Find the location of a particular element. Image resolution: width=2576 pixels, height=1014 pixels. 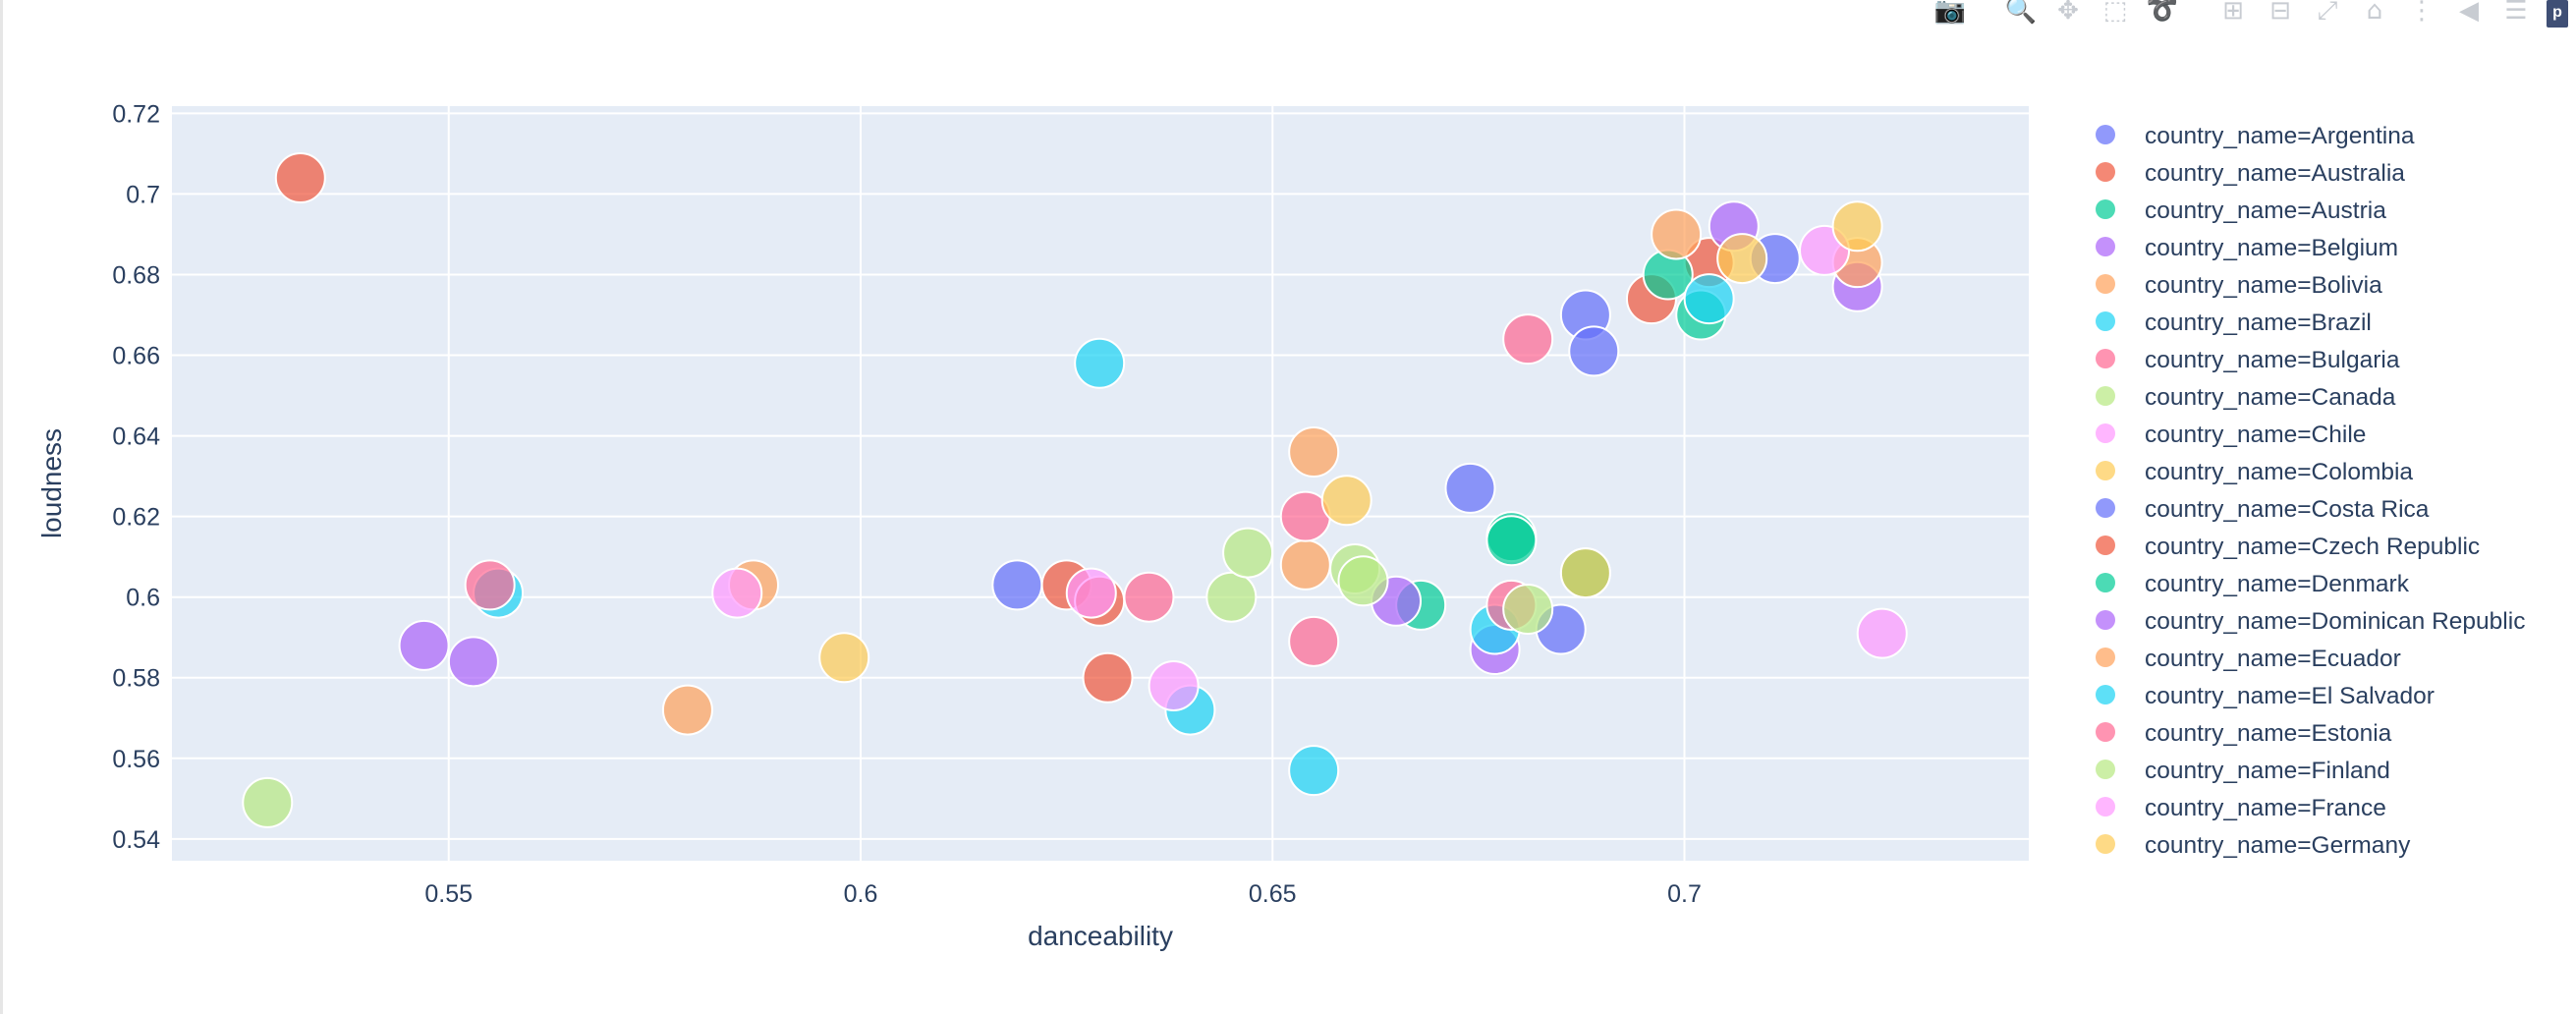

pan-icon: ✥ is located at coordinates (2068, 13).